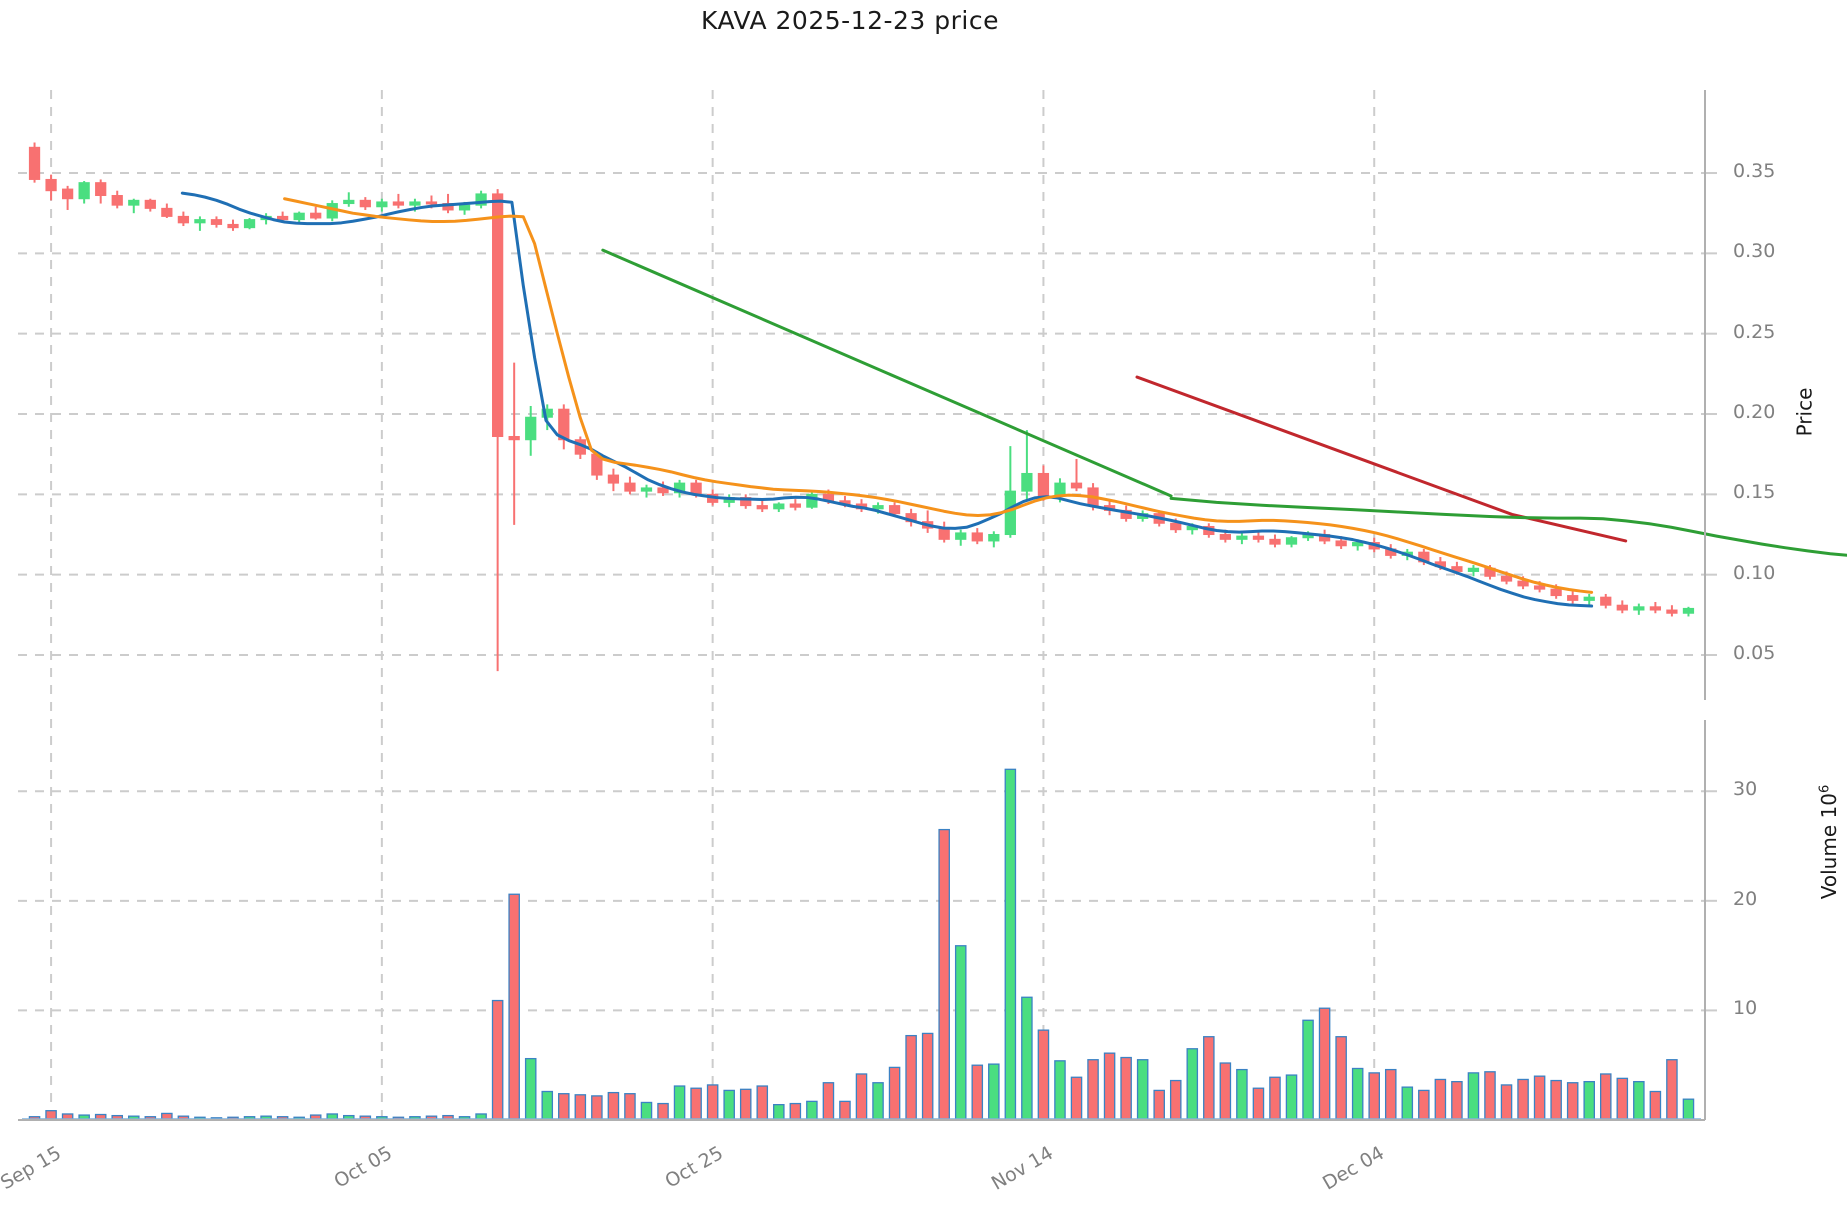  I want to click on price-tick-label: 0.05, so click(1754, 653).